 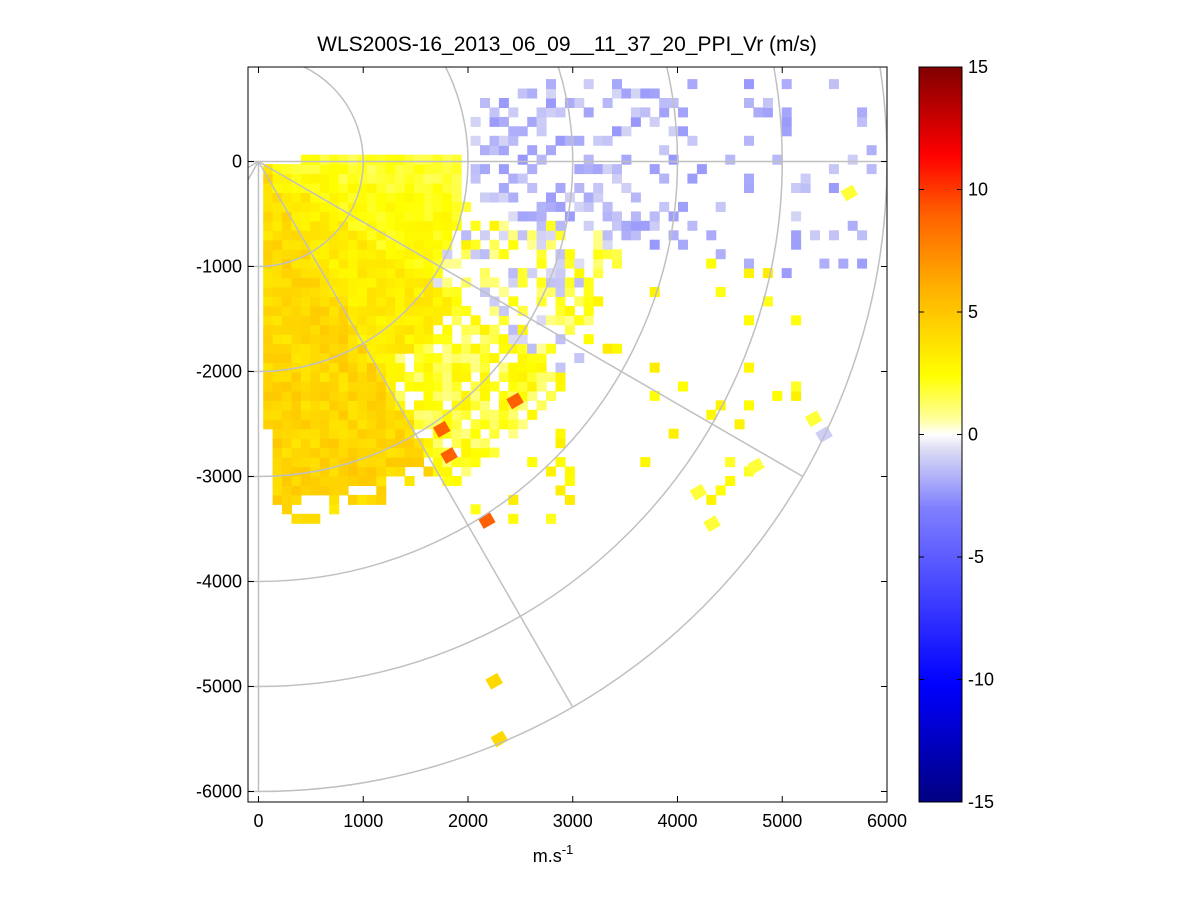 I want to click on azimuth-spoke, so click(x=253, y=164).